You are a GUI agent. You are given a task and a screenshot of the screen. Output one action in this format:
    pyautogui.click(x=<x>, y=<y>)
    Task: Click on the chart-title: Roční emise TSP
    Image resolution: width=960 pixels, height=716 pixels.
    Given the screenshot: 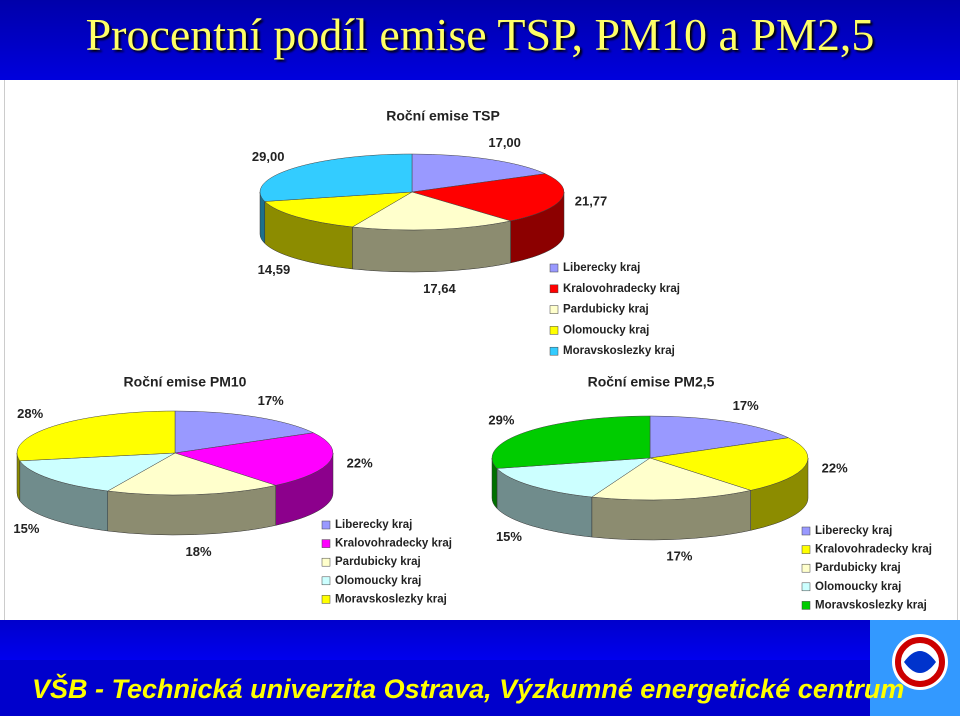 What is the action you would take?
    pyautogui.click(x=443, y=116)
    